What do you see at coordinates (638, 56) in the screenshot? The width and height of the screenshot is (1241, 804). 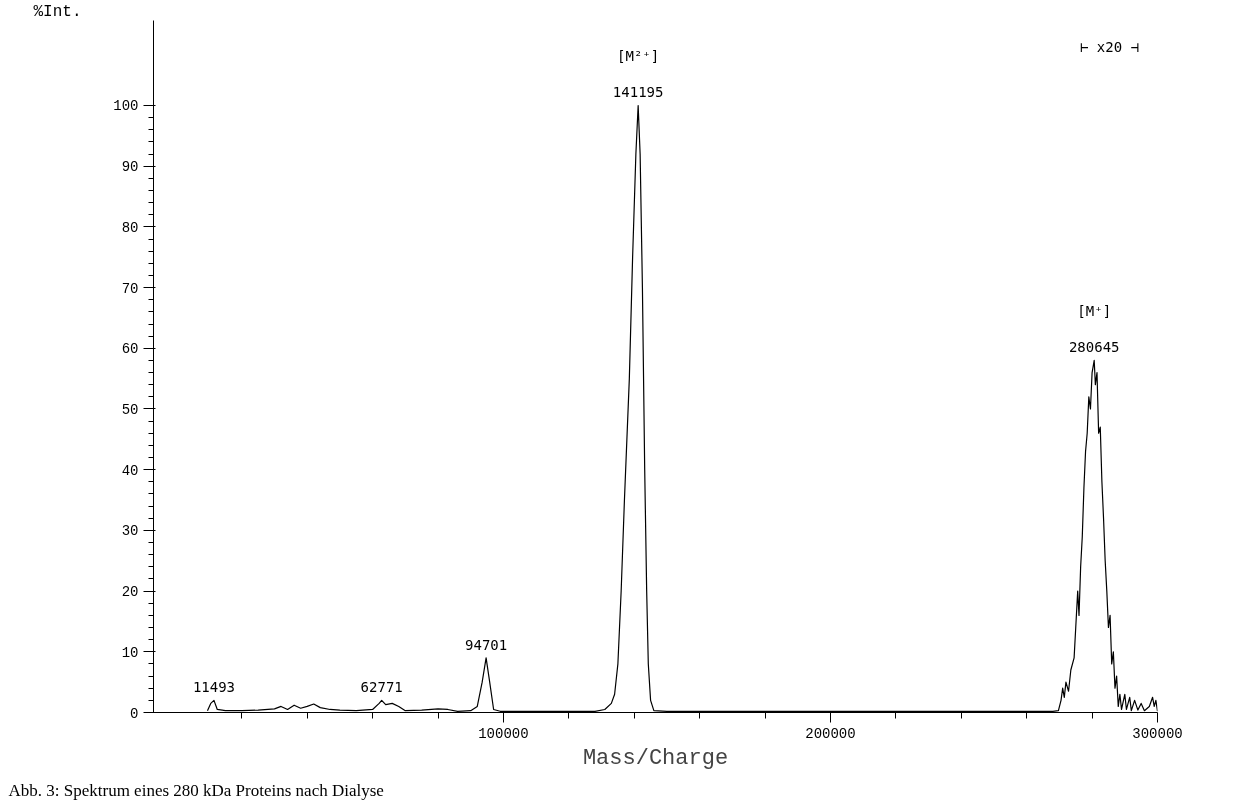 I see `annotation: [M²⁺]` at bounding box center [638, 56].